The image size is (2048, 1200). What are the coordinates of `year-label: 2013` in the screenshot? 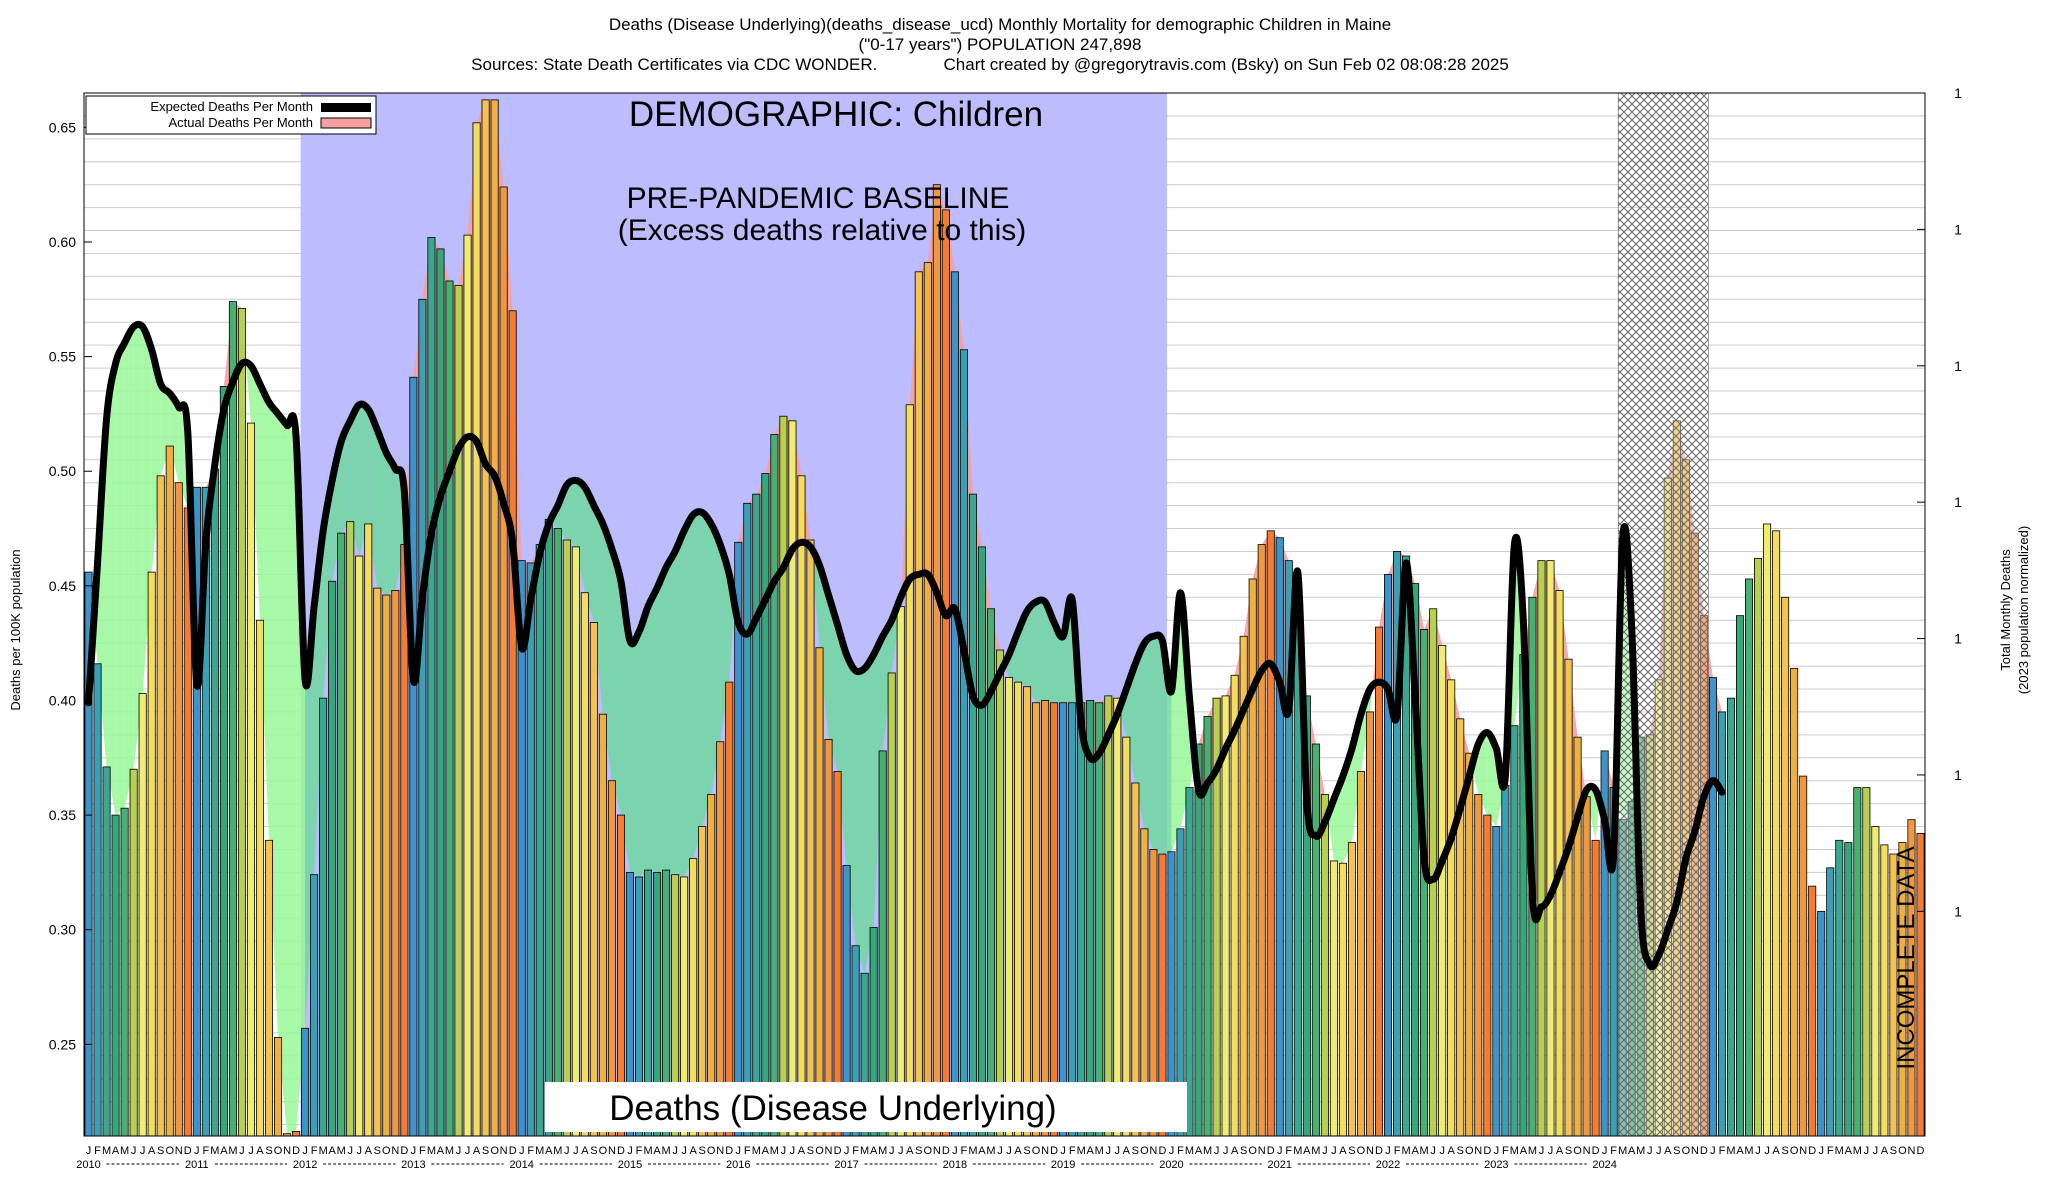 It's located at (413, 1165).